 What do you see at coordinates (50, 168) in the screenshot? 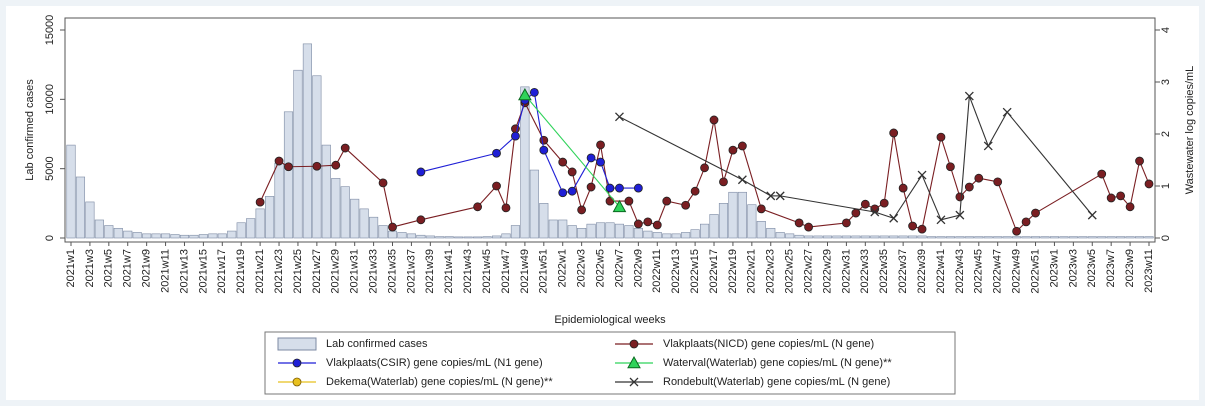
I see `y-tick-label: 5000` at bounding box center [50, 168].